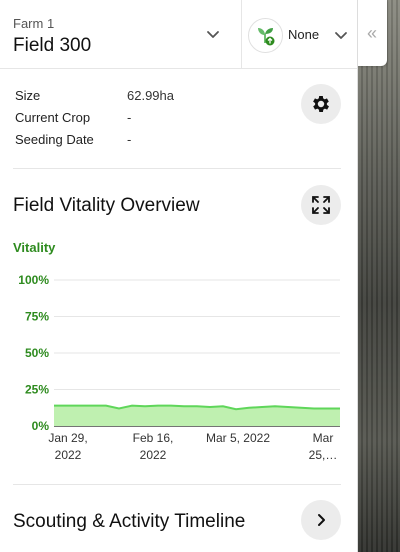 Image resolution: width=400 pixels, height=552 pixels. I want to click on field-name: Field 300, so click(52, 45).